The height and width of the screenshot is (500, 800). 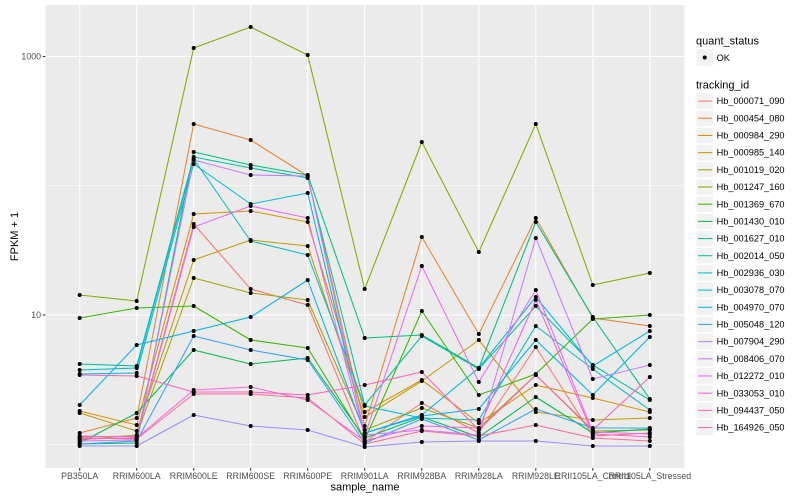 What do you see at coordinates (536, 476) in the screenshot?
I see `svg-text: RRIM928LE` at bounding box center [536, 476].